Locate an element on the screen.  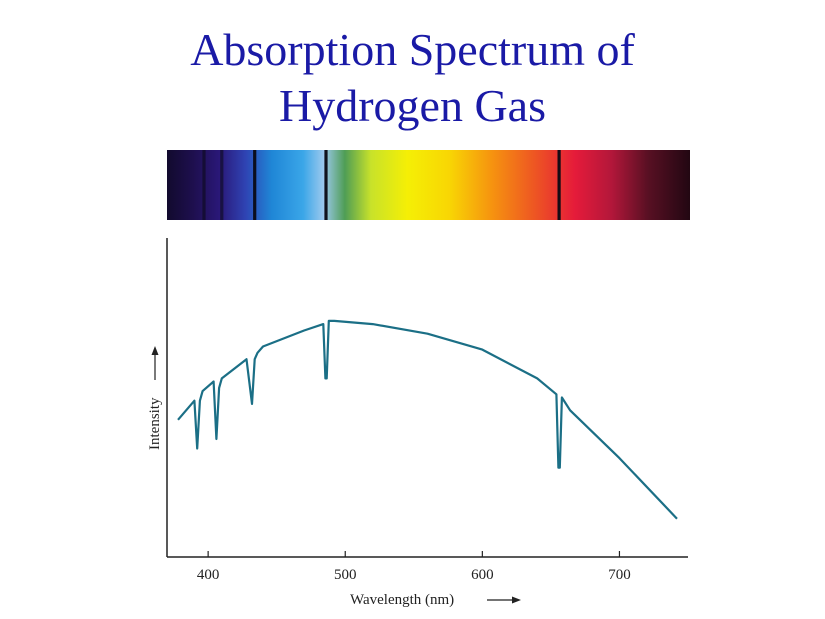
spectrum-bar is located at coordinates (428, 185).